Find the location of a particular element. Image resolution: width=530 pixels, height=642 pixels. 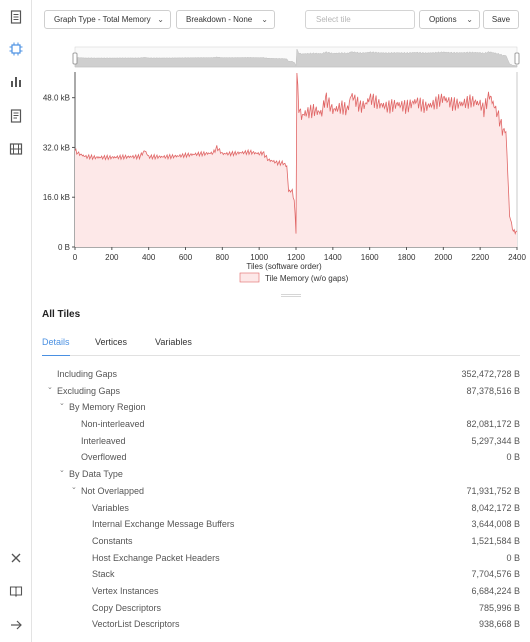

document-icon is located at coordinates (16, 17).